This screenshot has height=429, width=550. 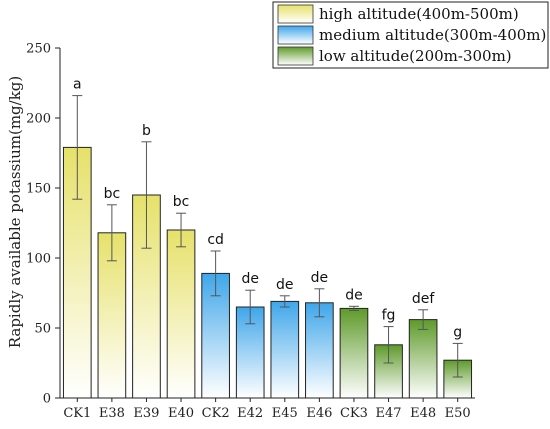 I want to click on x-tick-label-E39: E39, so click(x=146, y=413).